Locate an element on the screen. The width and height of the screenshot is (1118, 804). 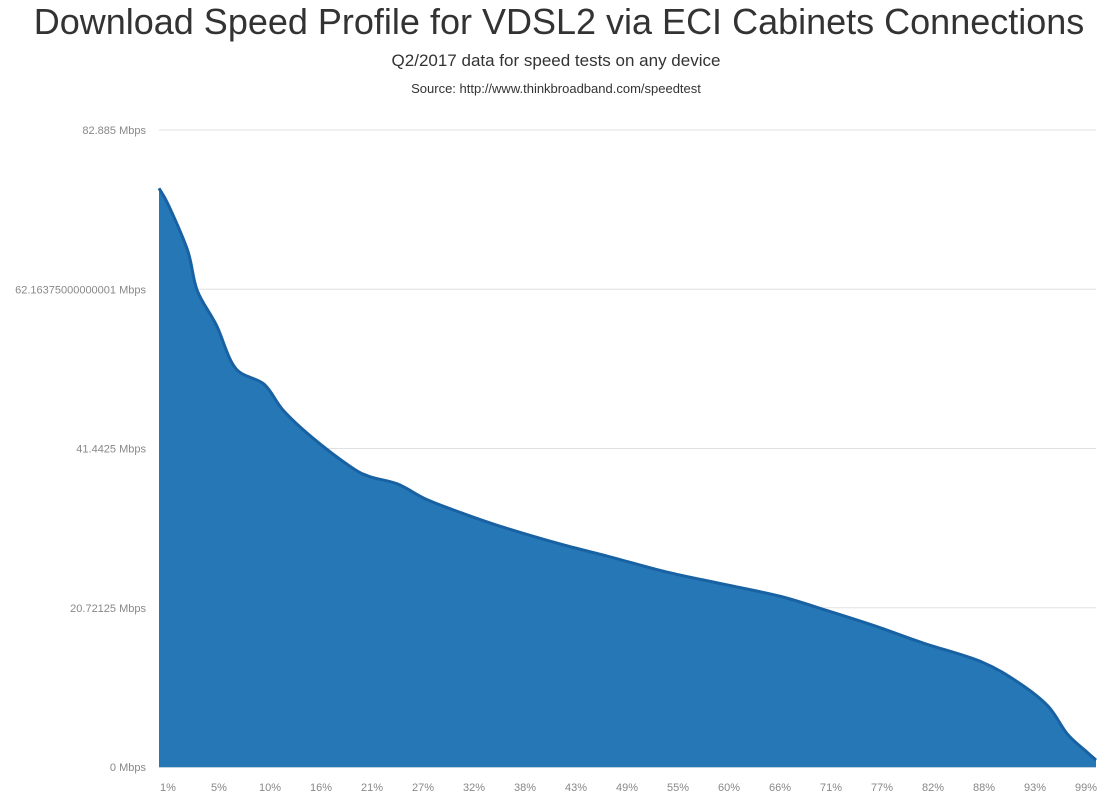
x-tick-label: 5% is located at coordinates (219, 788).